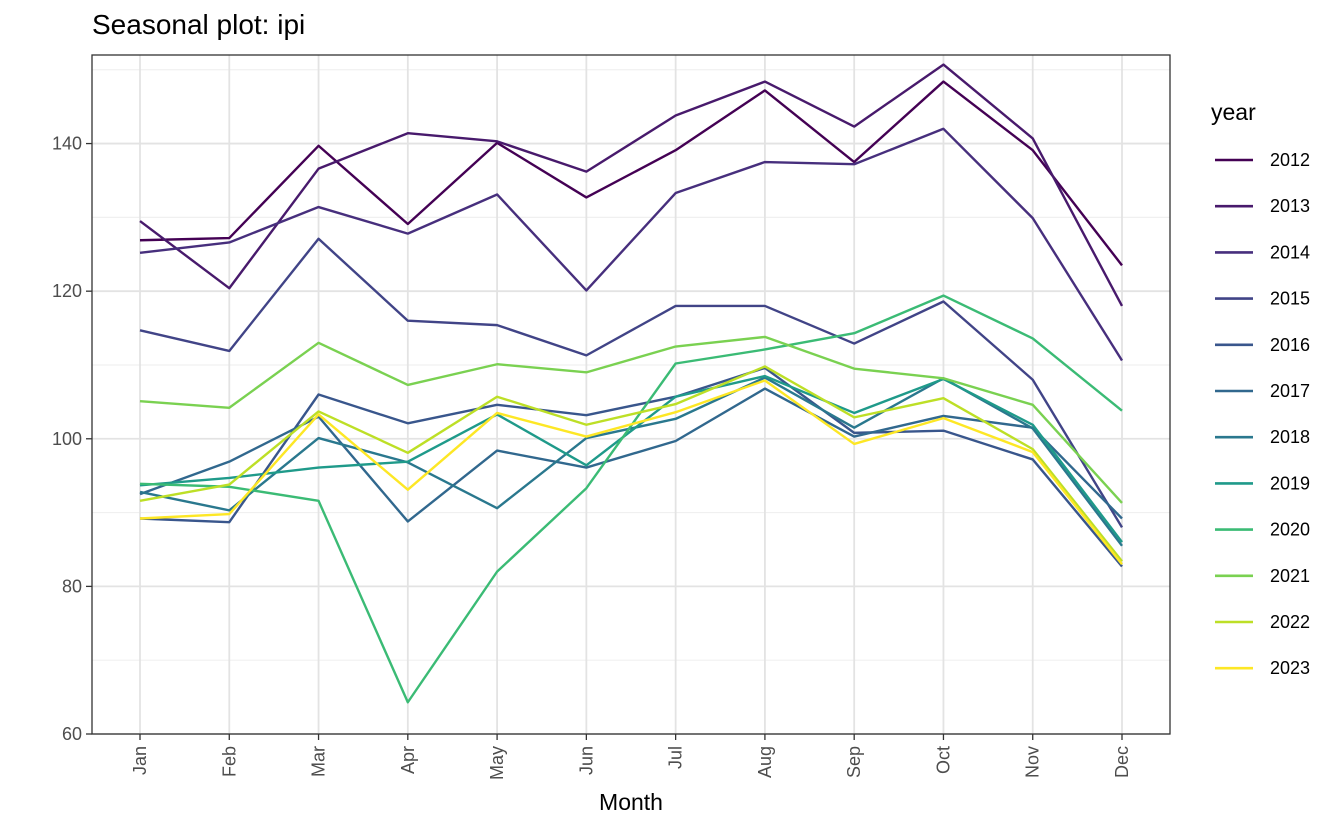 The width and height of the screenshot is (1344, 830). I want to click on legend-label-2013: 2013, so click(1290, 206).